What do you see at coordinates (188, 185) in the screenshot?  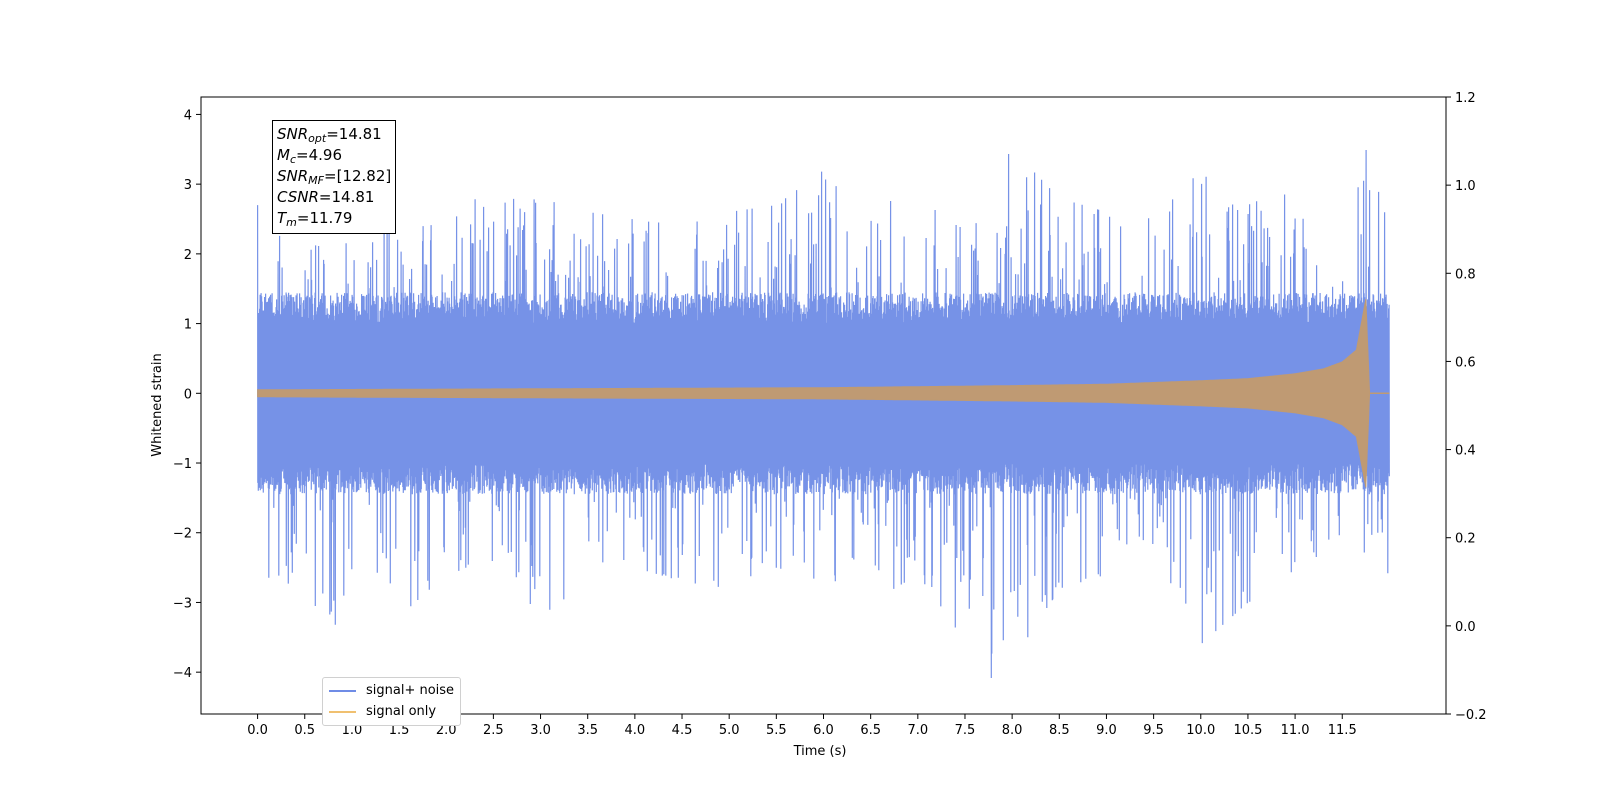 I see `y-tick-label: 3` at bounding box center [188, 185].